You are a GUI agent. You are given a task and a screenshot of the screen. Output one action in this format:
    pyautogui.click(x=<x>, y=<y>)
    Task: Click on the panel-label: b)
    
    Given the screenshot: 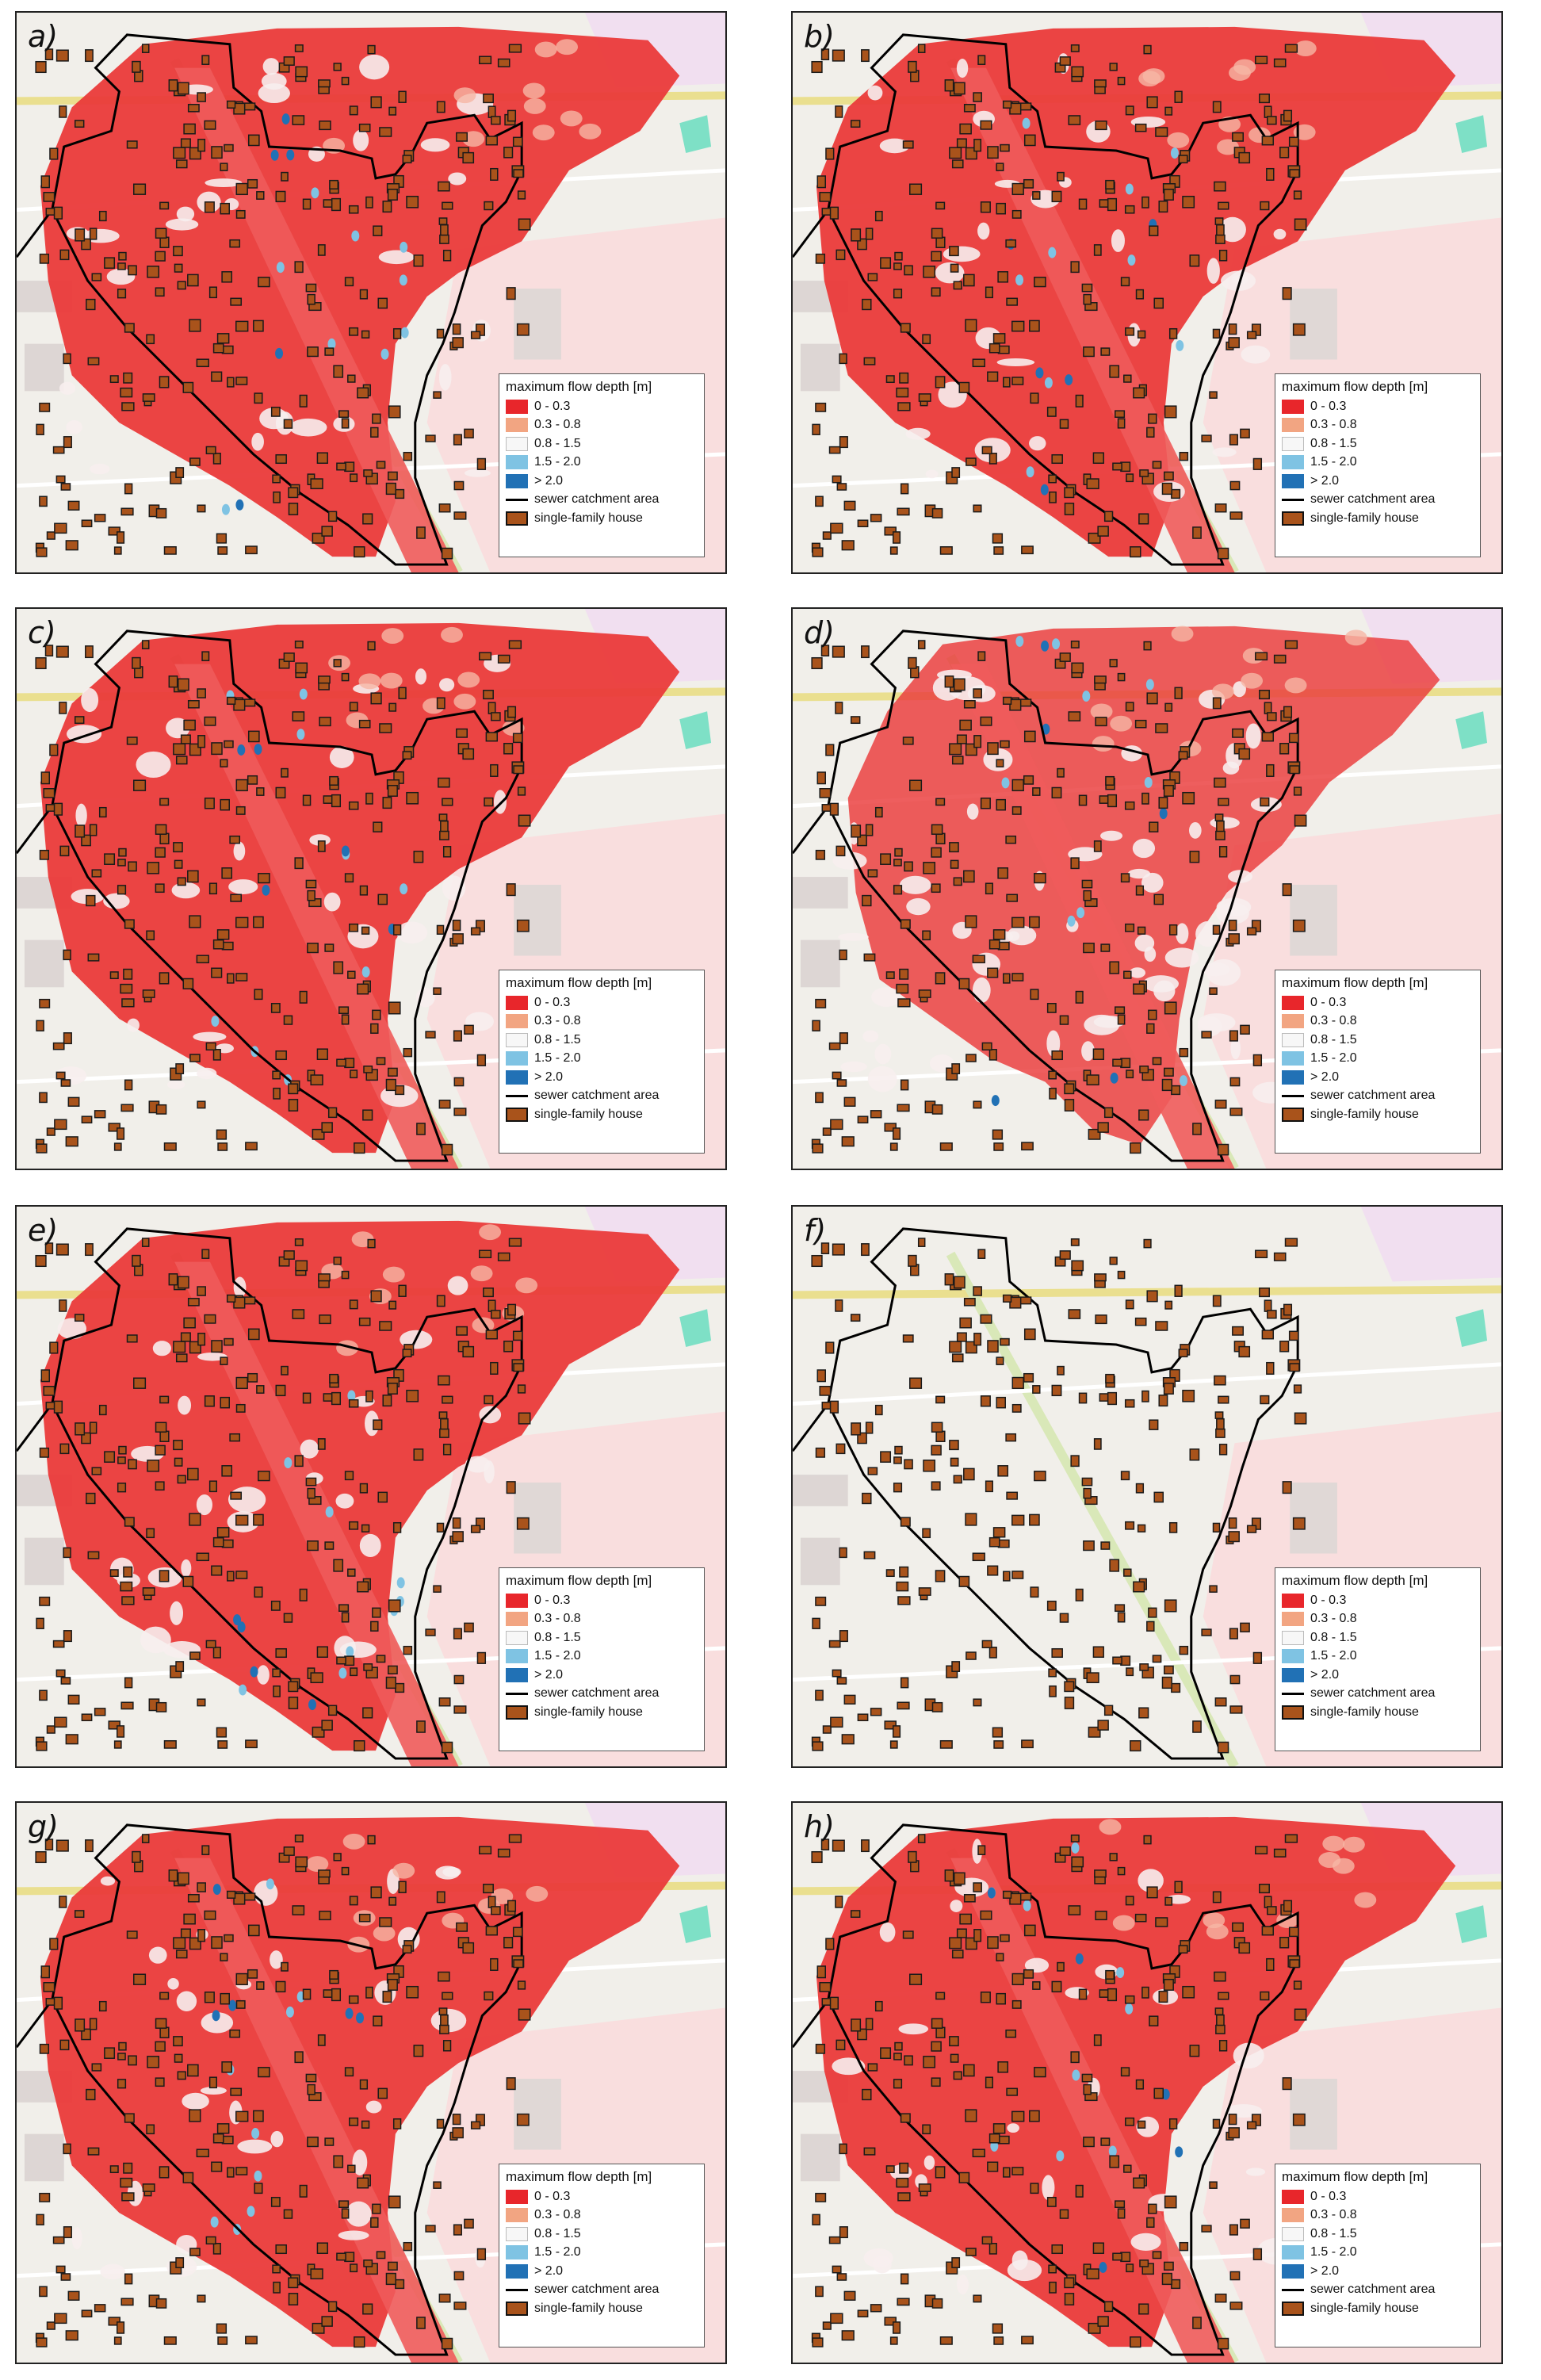 What is the action you would take?
    pyautogui.click(x=819, y=36)
    